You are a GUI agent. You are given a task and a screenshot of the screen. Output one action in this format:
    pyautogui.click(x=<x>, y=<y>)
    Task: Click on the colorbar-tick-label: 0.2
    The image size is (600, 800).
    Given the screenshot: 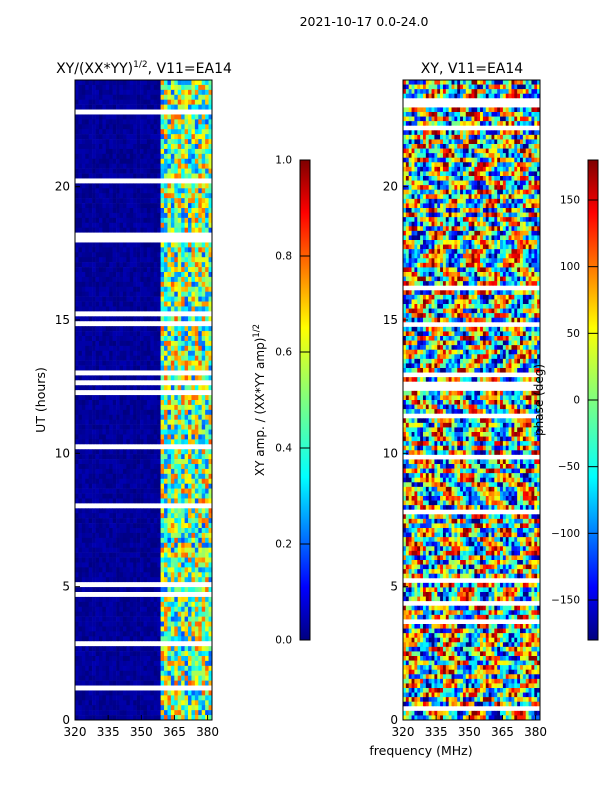 What is the action you would take?
    pyautogui.click(x=283, y=545)
    